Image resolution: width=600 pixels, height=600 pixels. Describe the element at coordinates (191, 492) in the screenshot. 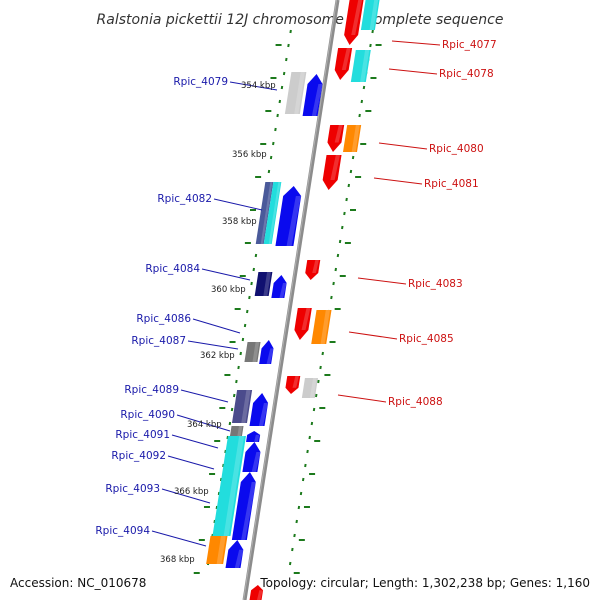

I see `scale-label: 366 kbp` at that location.